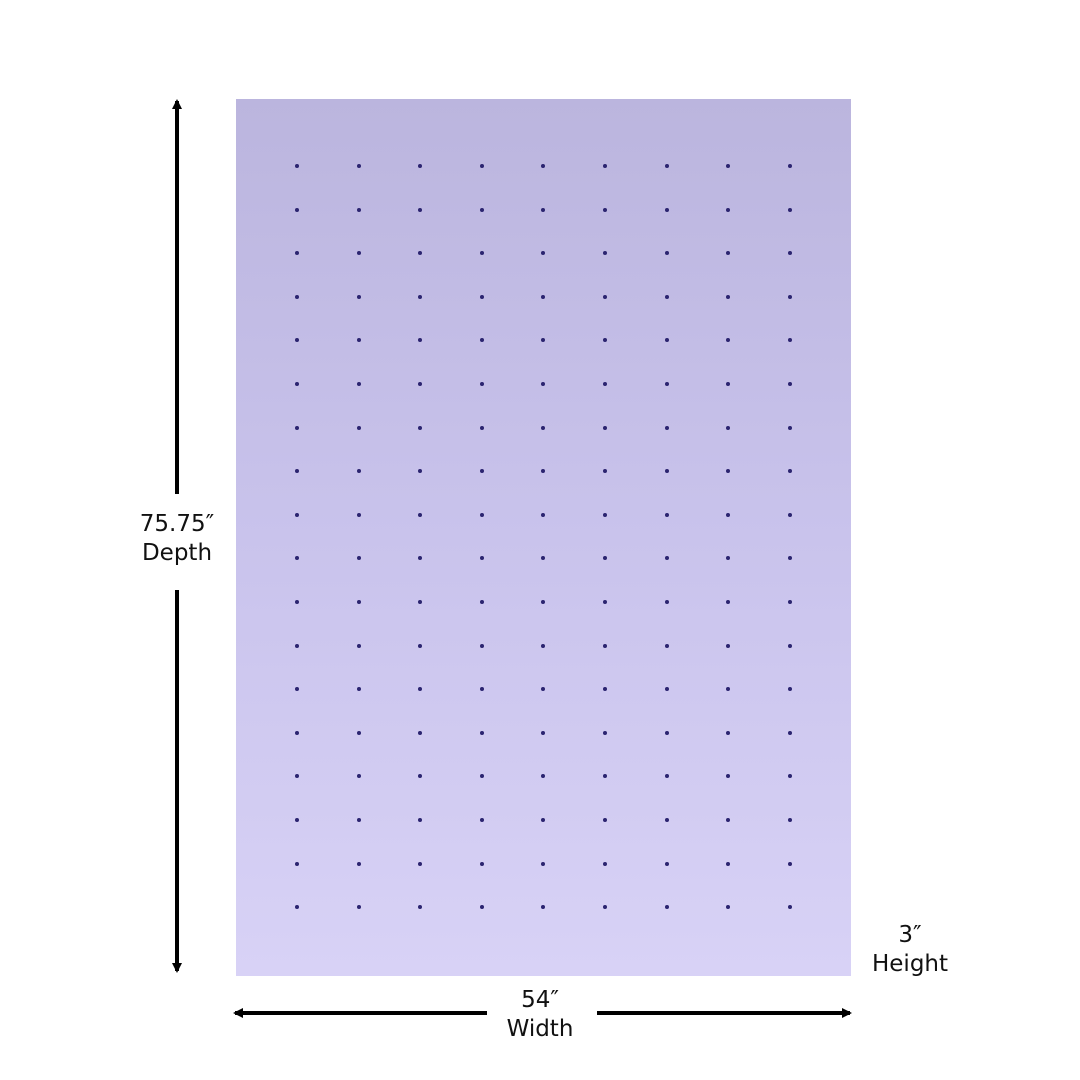 The image size is (1080, 1080). I want to click on height-value: 3″, so click(910, 935).